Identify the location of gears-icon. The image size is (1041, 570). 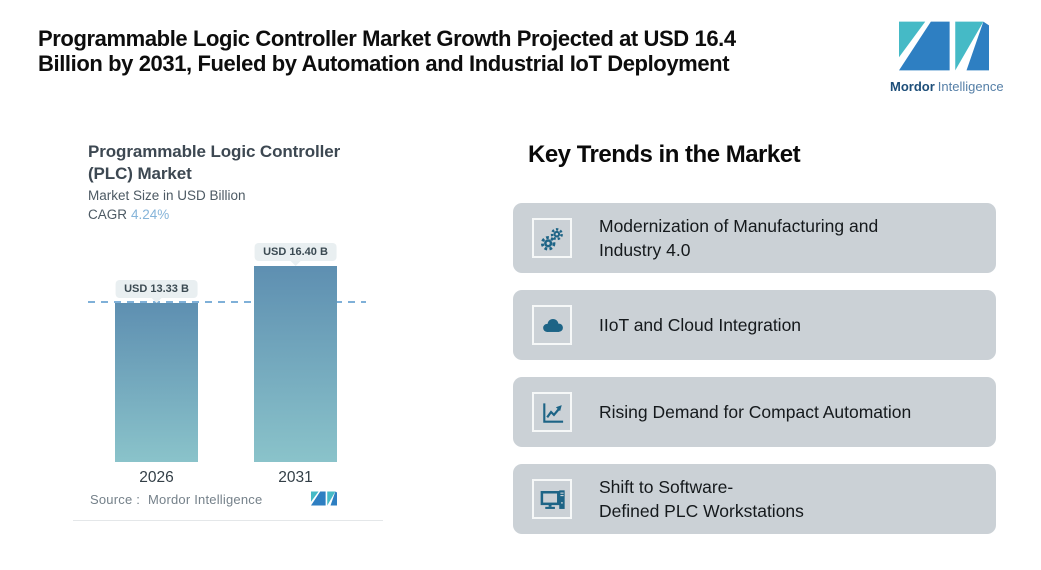
(551, 239).